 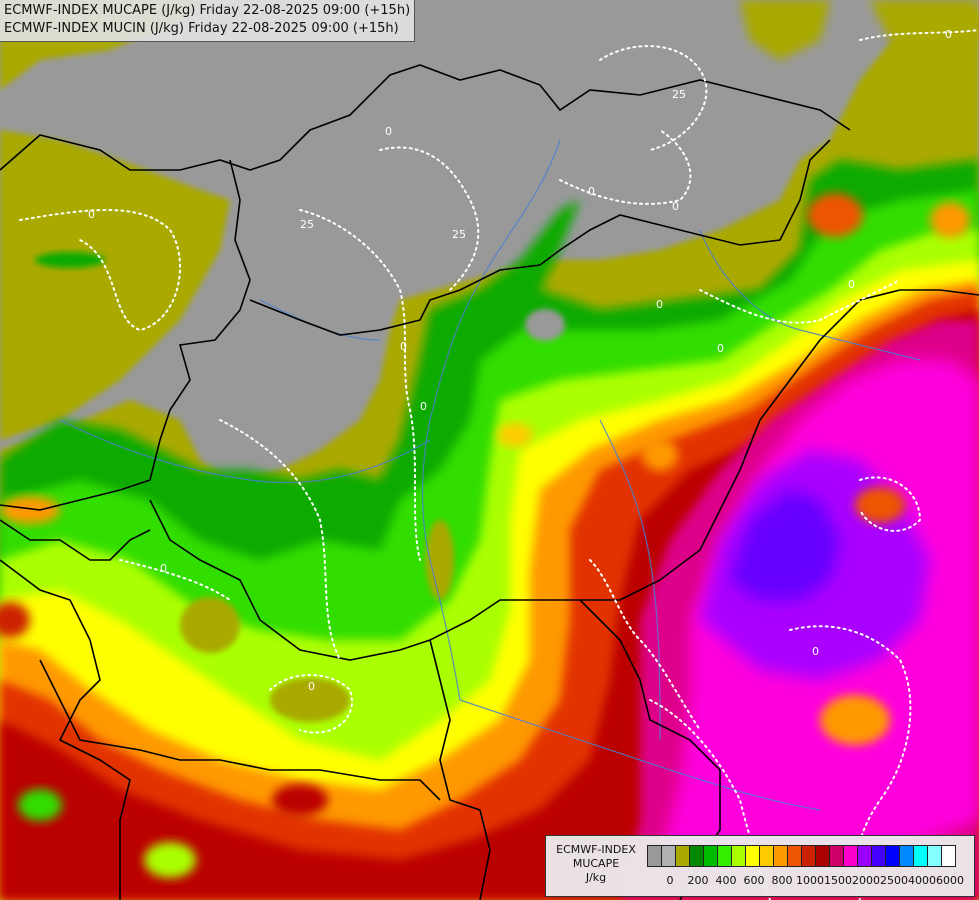 I want to click on legend-tick-label: 4000, so click(x=922, y=880).